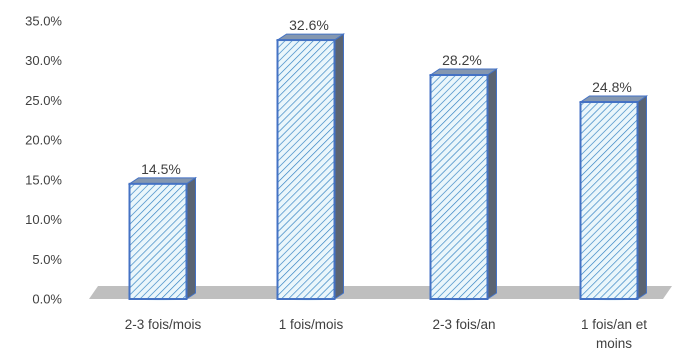  Describe the element at coordinates (612, 87) in the screenshot. I see `data-label: 24.8%` at that location.